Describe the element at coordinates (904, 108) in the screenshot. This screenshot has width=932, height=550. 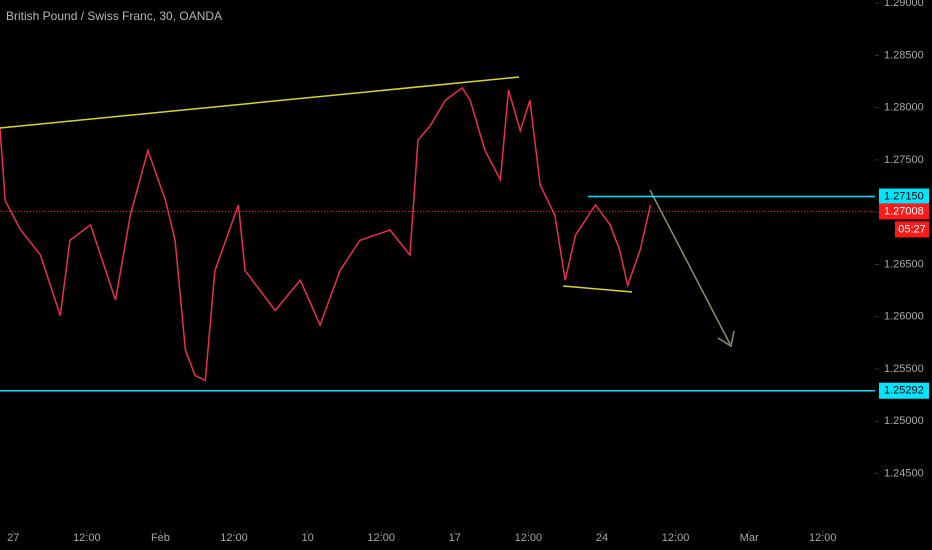
I see `y-tick-label: 1.28000` at that location.